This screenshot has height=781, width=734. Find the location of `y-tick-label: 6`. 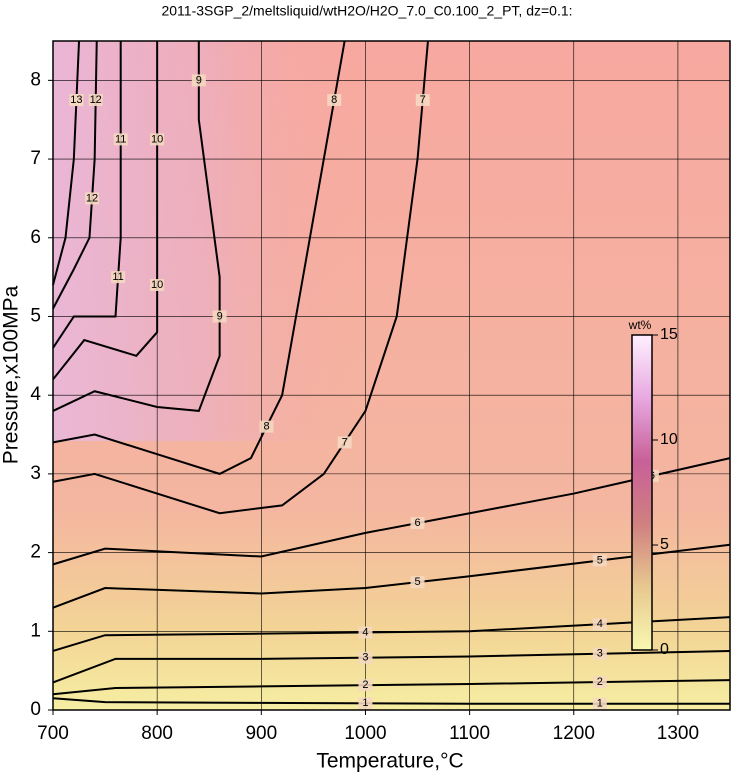

y-tick-label: 6 is located at coordinates (35, 237).